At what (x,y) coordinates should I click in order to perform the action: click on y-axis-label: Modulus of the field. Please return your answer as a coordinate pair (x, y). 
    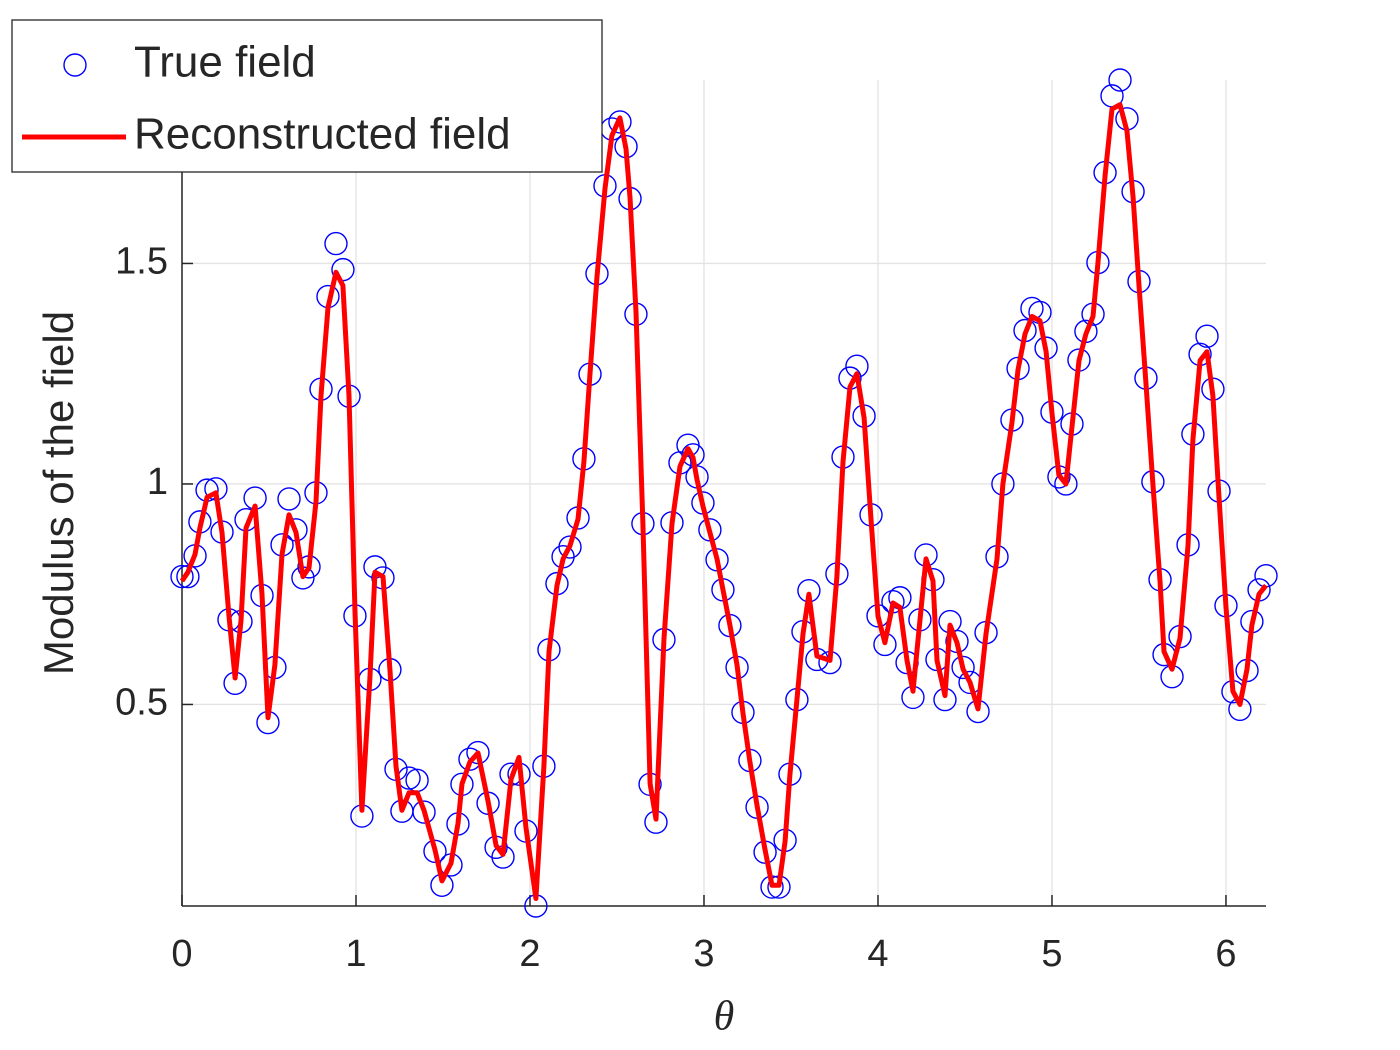
    Looking at the image, I should click on (58, 493).